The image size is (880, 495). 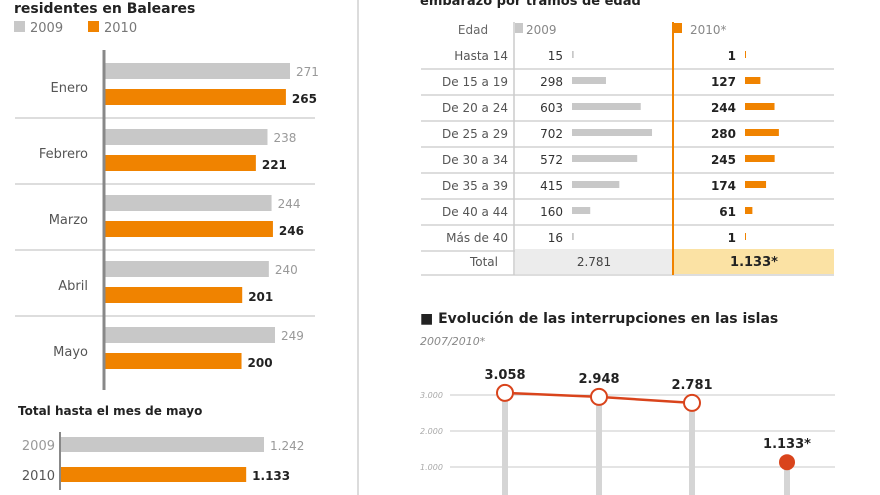 I want to click on age-label: De 35 a 39, so click(x=475, y=186).